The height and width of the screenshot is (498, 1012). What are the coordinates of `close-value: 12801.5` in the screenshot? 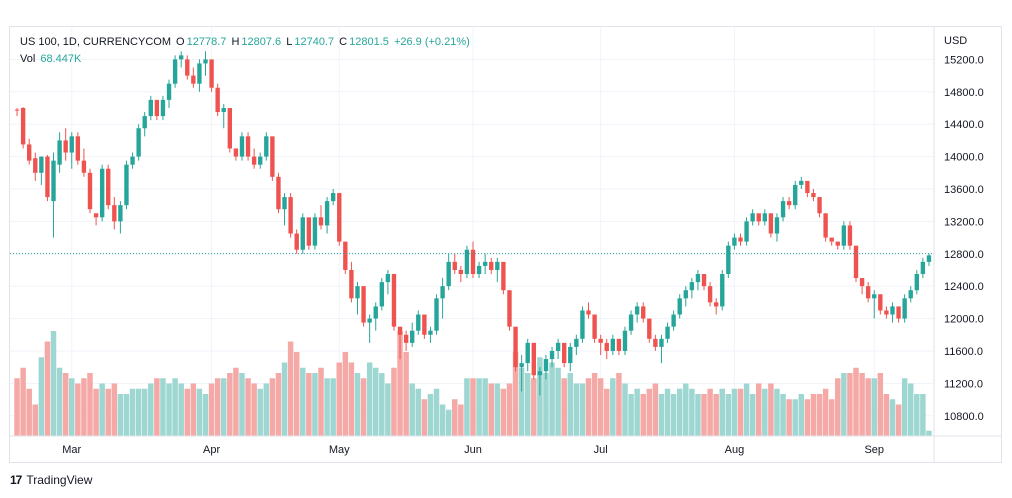 It's located at (369, 42).